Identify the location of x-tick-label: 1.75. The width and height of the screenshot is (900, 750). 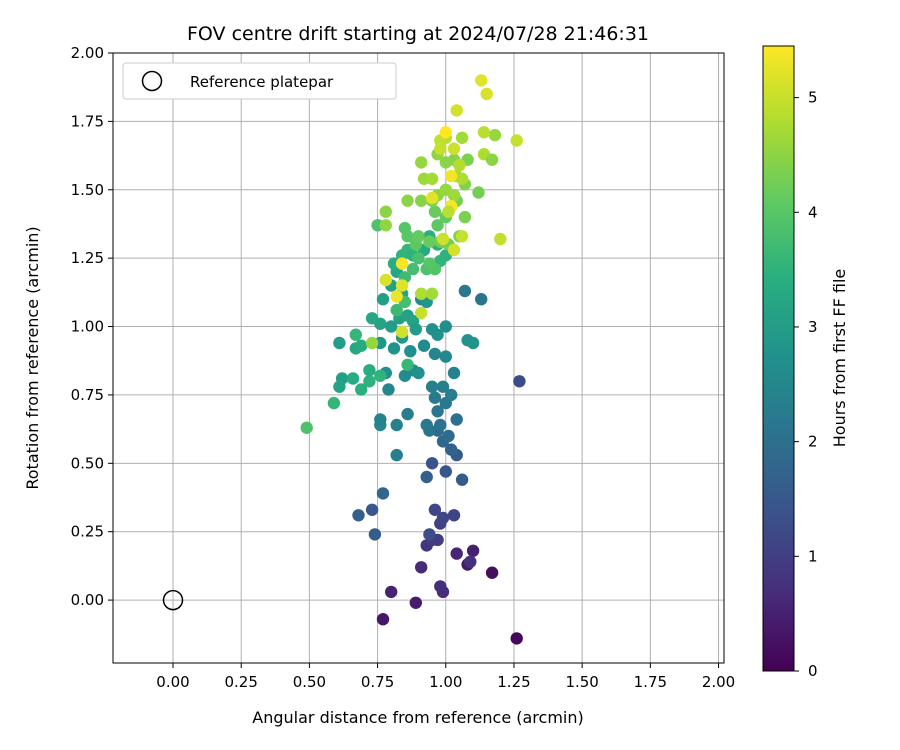
(650, 682).